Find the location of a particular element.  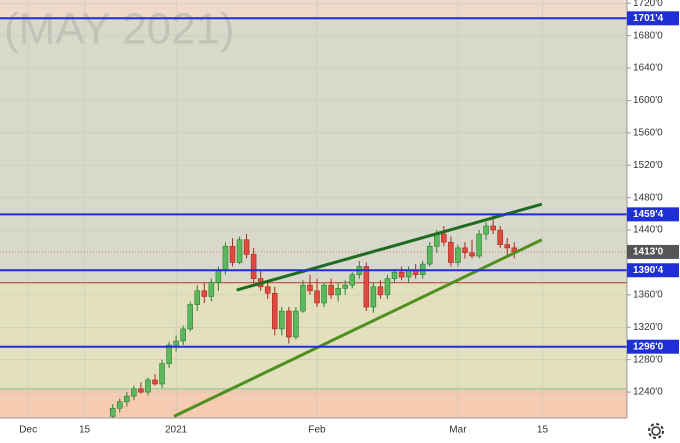

x-tick-label: Dec is located at coordinates (28, 430).